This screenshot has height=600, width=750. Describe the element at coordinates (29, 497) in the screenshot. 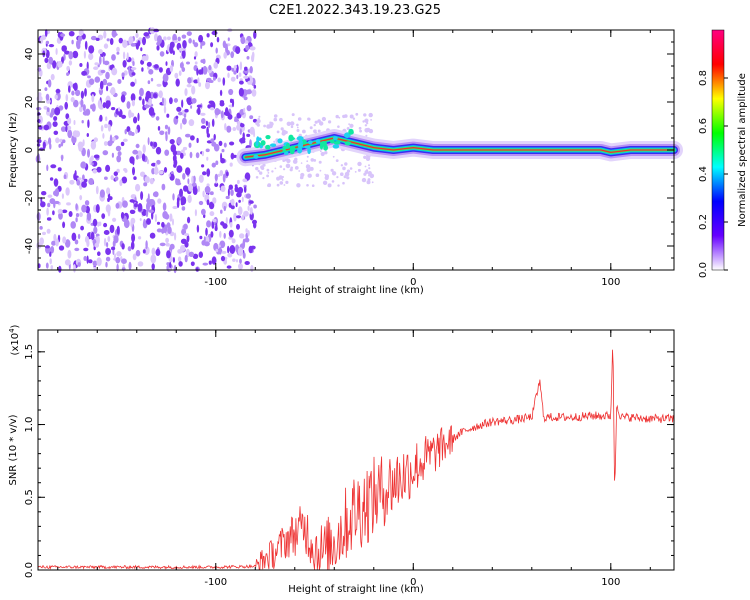

I see `y-tick-label: 0.5` at that location.